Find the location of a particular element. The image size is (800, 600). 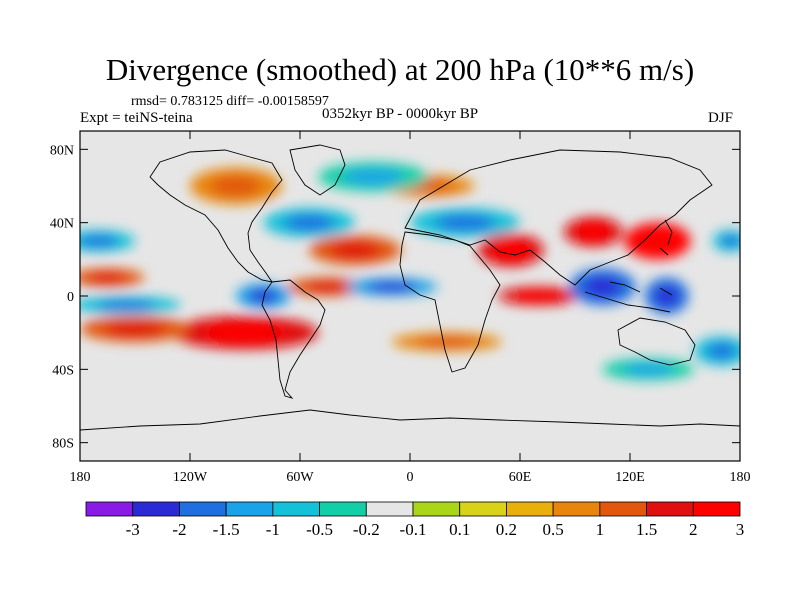

lat-tick-label: 80N is located at coordinates (62, 150).